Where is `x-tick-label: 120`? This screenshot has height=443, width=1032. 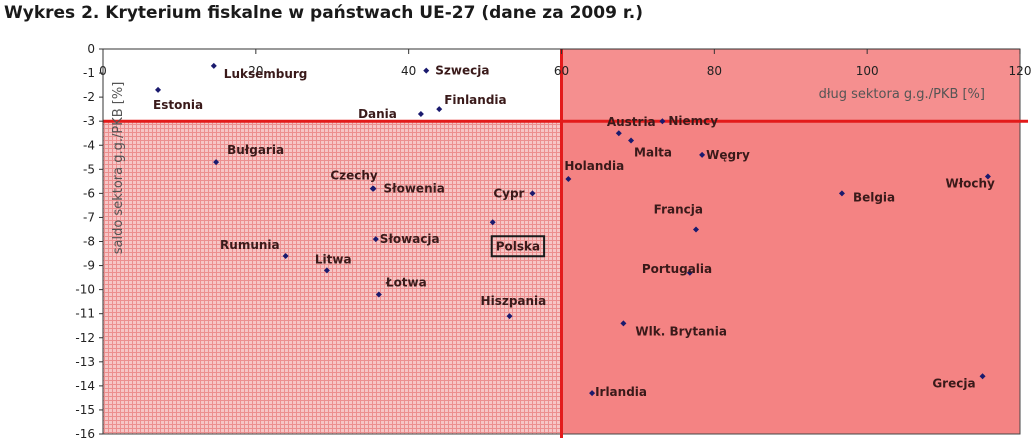 x-tick-label: 120 is located at coordinates (1020, 71).